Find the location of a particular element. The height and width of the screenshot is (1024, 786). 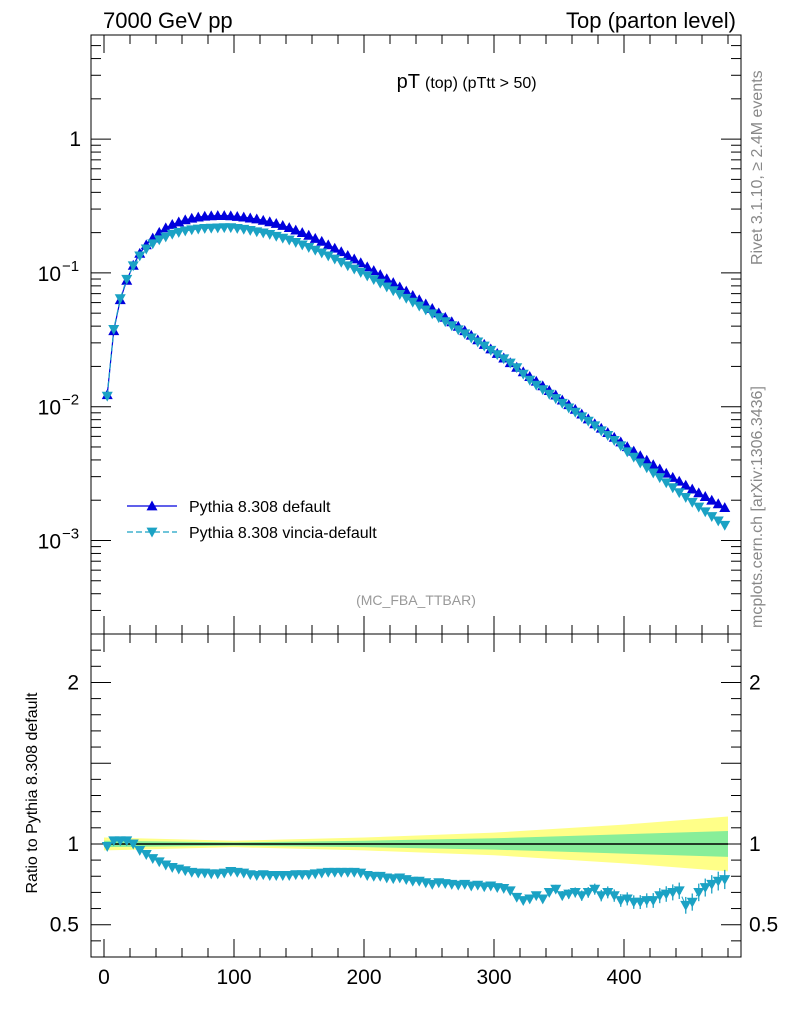

ratio-y-tick-label: 0.5 is located at coordinates (64, 925).